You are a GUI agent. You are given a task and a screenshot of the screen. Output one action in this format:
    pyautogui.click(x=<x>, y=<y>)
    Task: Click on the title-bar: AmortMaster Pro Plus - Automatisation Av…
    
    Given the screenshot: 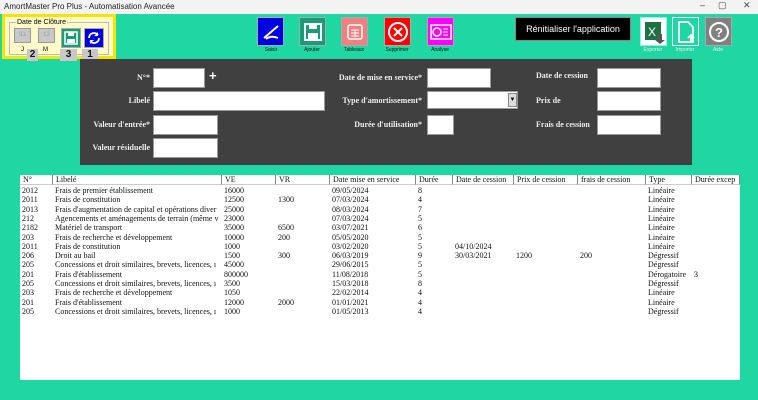 What is the action you would take?
    pyautogui.click(x=379, y=7)
    